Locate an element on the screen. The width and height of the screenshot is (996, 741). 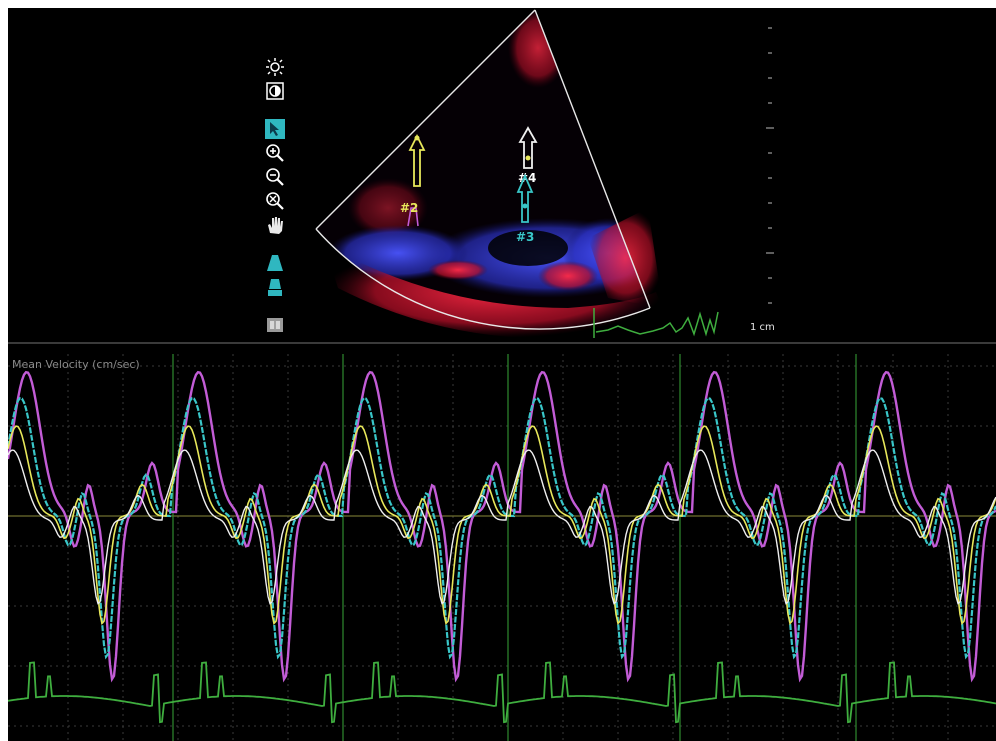
brightness-icon is located at coordinates (275, 67).